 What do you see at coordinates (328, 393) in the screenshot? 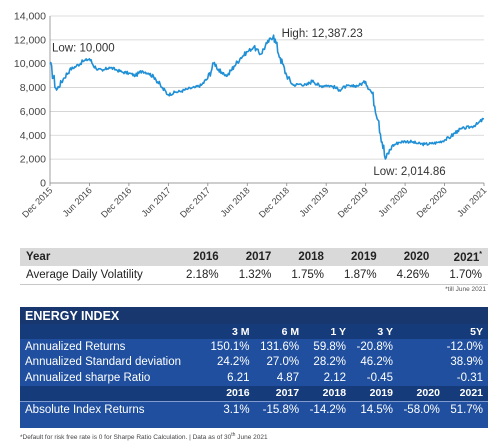
I see `energy-year: 2018` at bounding box center [328, 393].